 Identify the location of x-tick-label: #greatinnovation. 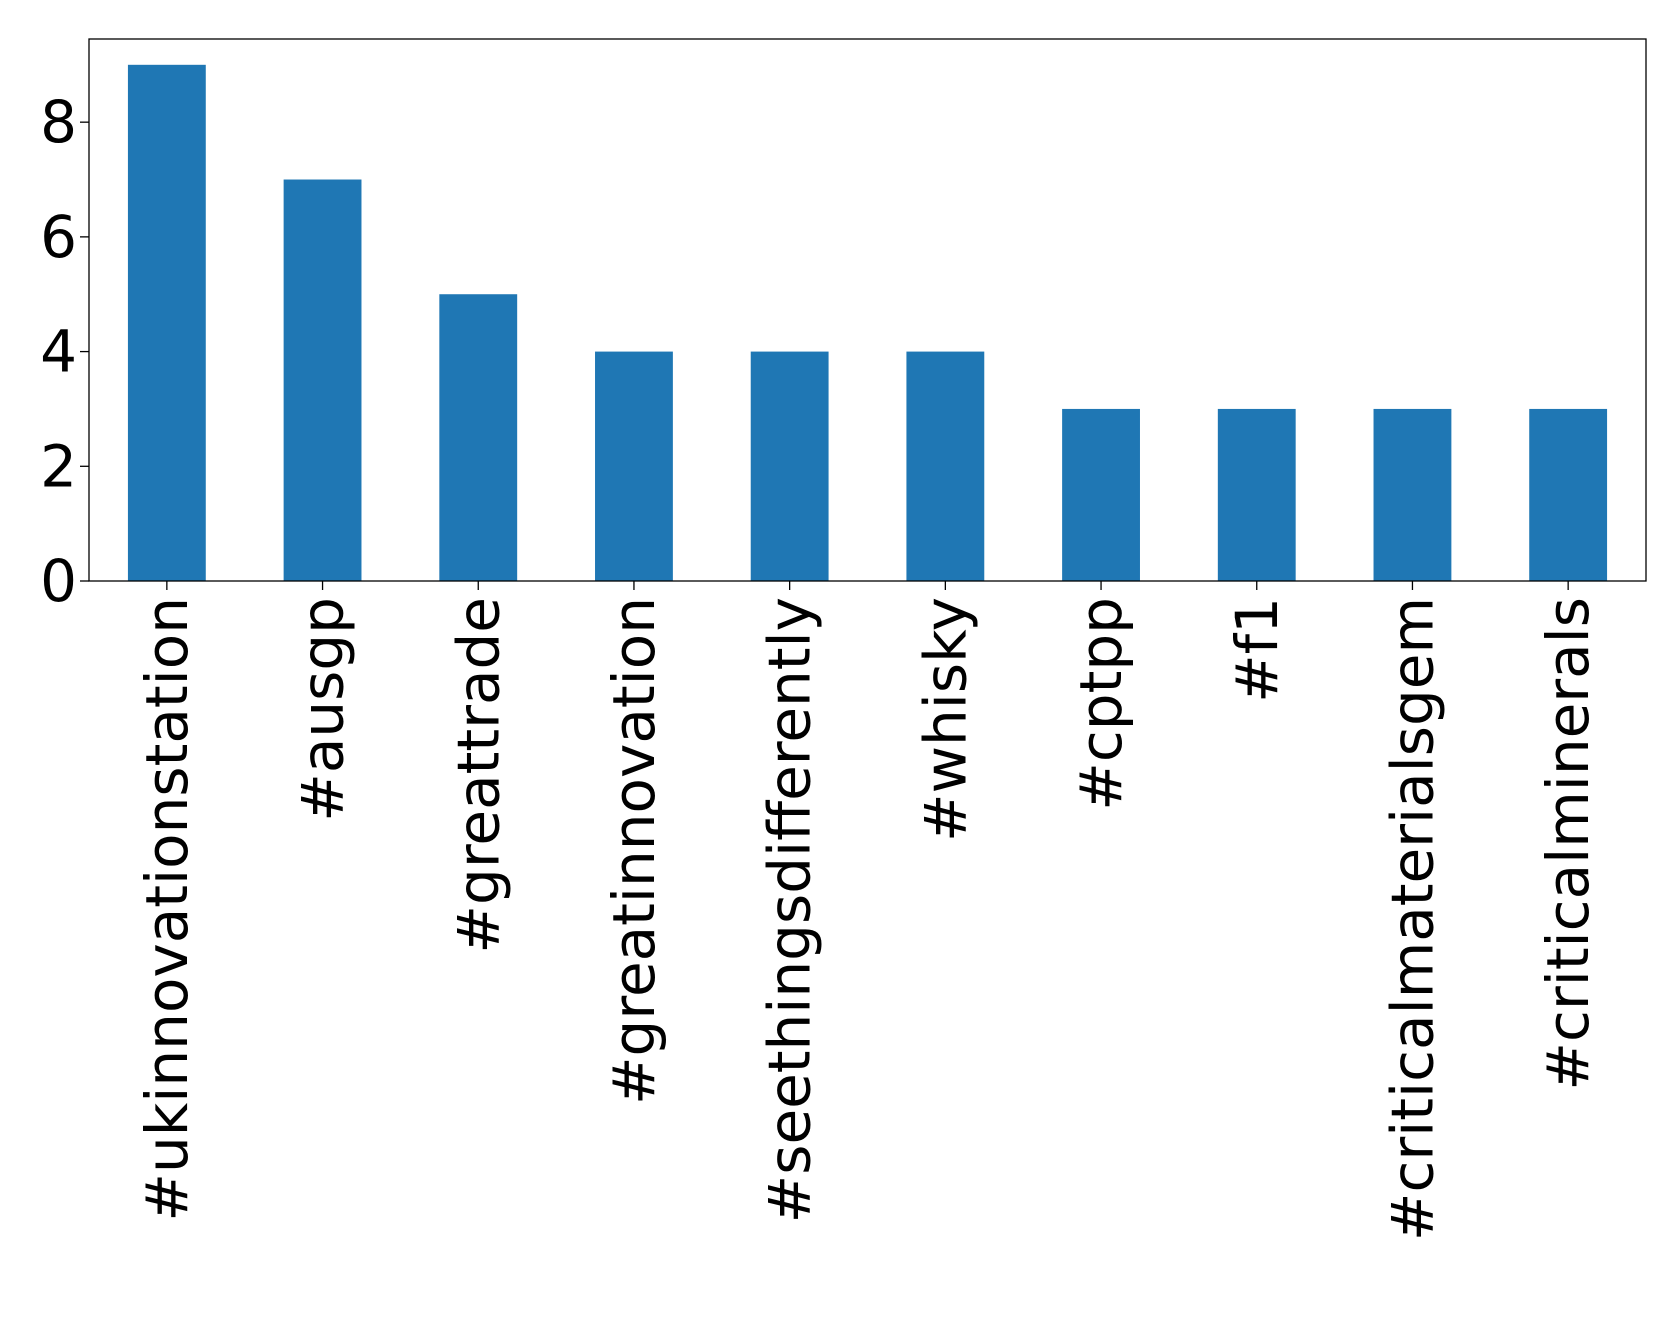
(634, 851).